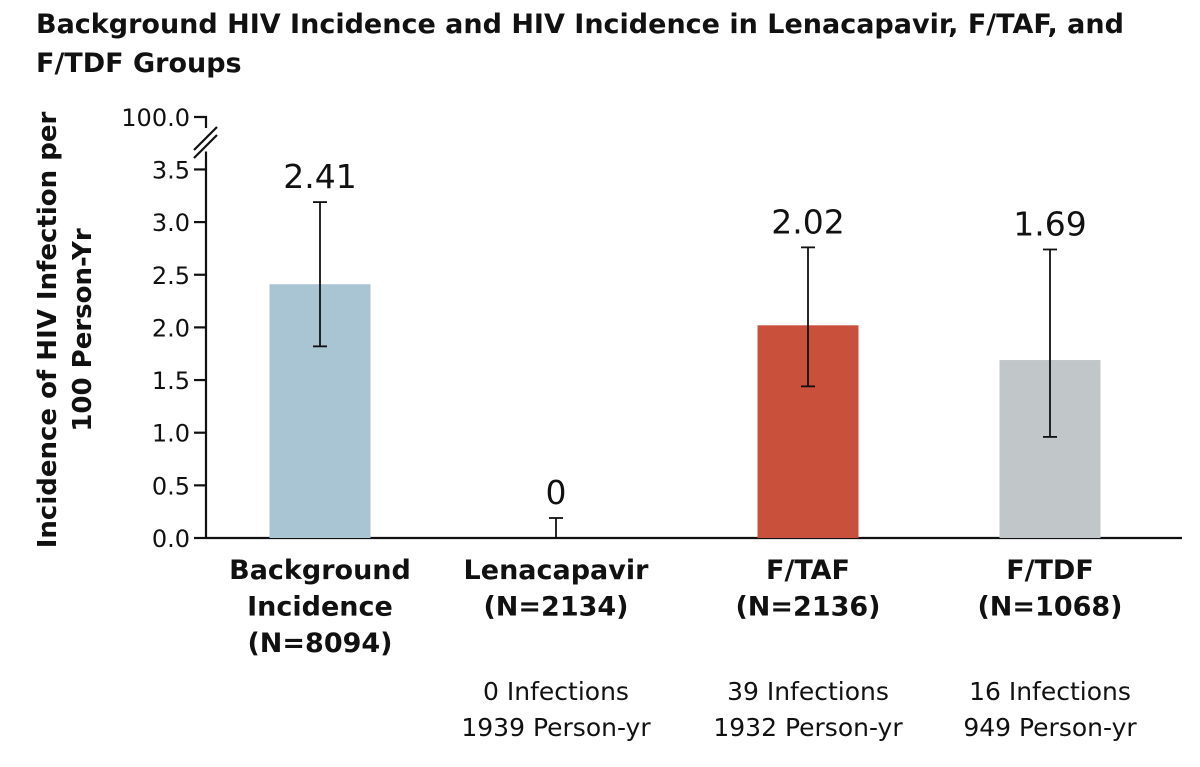 The image size is (1200, 767). What do you see at coordinates (807, 221) in the screenshot?
I see `data-label: 2.02` at bounding box center [807, 221].